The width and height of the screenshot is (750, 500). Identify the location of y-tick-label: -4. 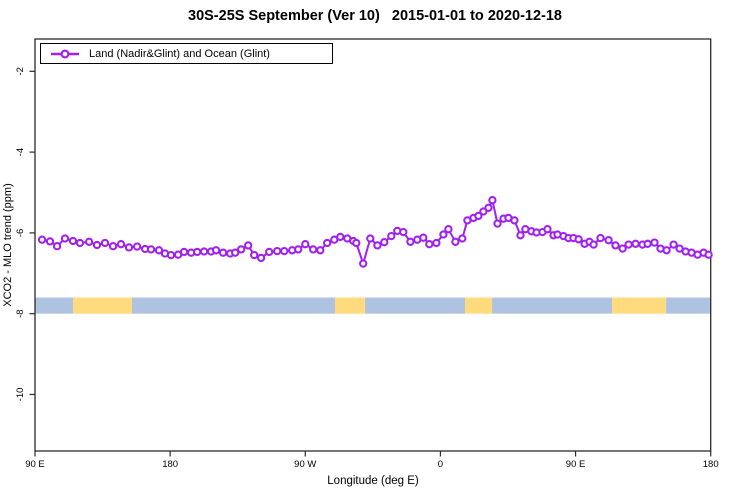
(20, 152).